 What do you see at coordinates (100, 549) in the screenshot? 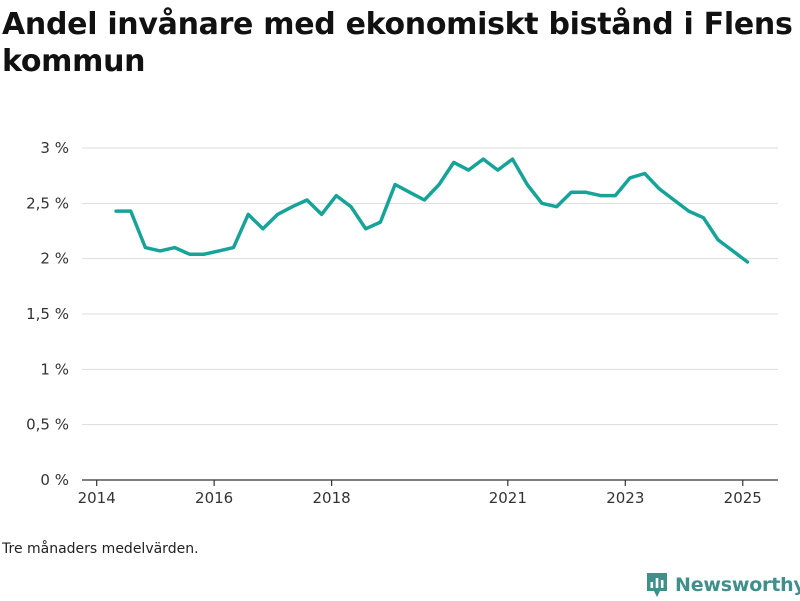
I see `footnote: Tre månaders medelvärden.` at bounding box center [100, 549].